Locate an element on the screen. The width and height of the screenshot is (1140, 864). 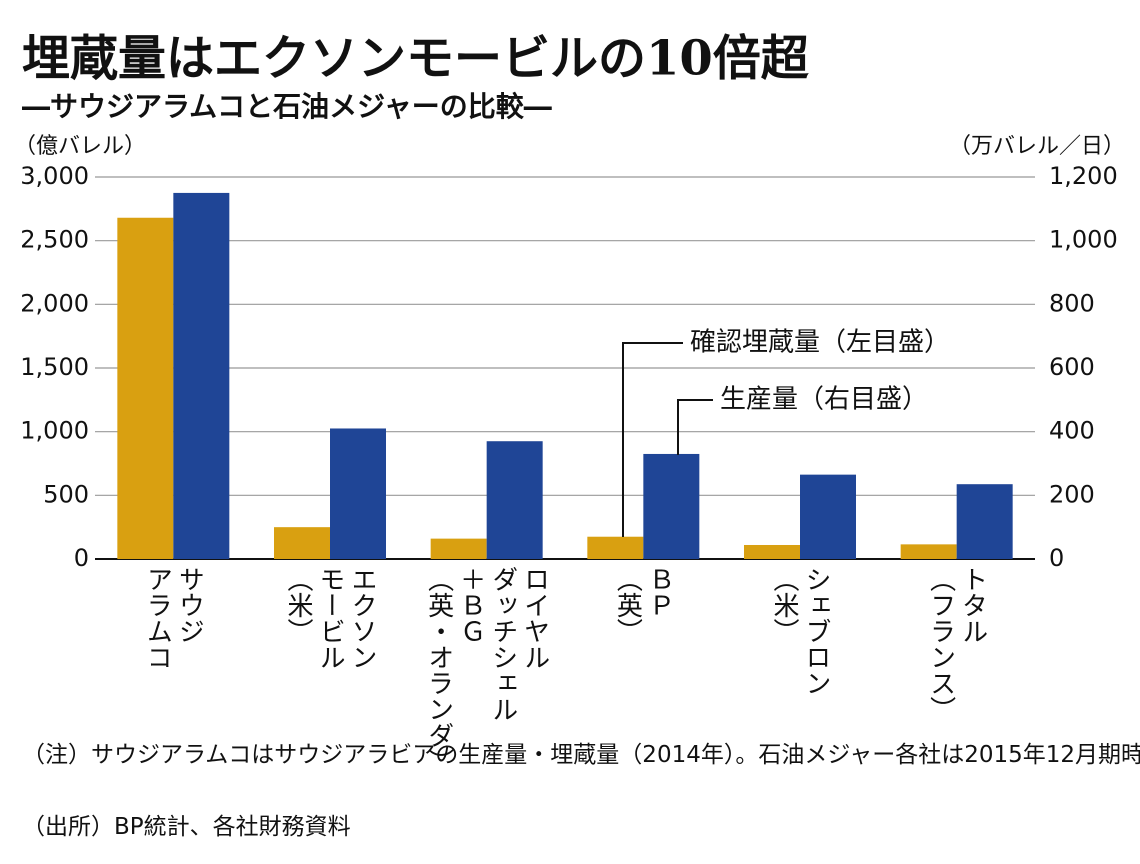
x-tick-label: シェブロン （米） is located at coordinates (800, 631).